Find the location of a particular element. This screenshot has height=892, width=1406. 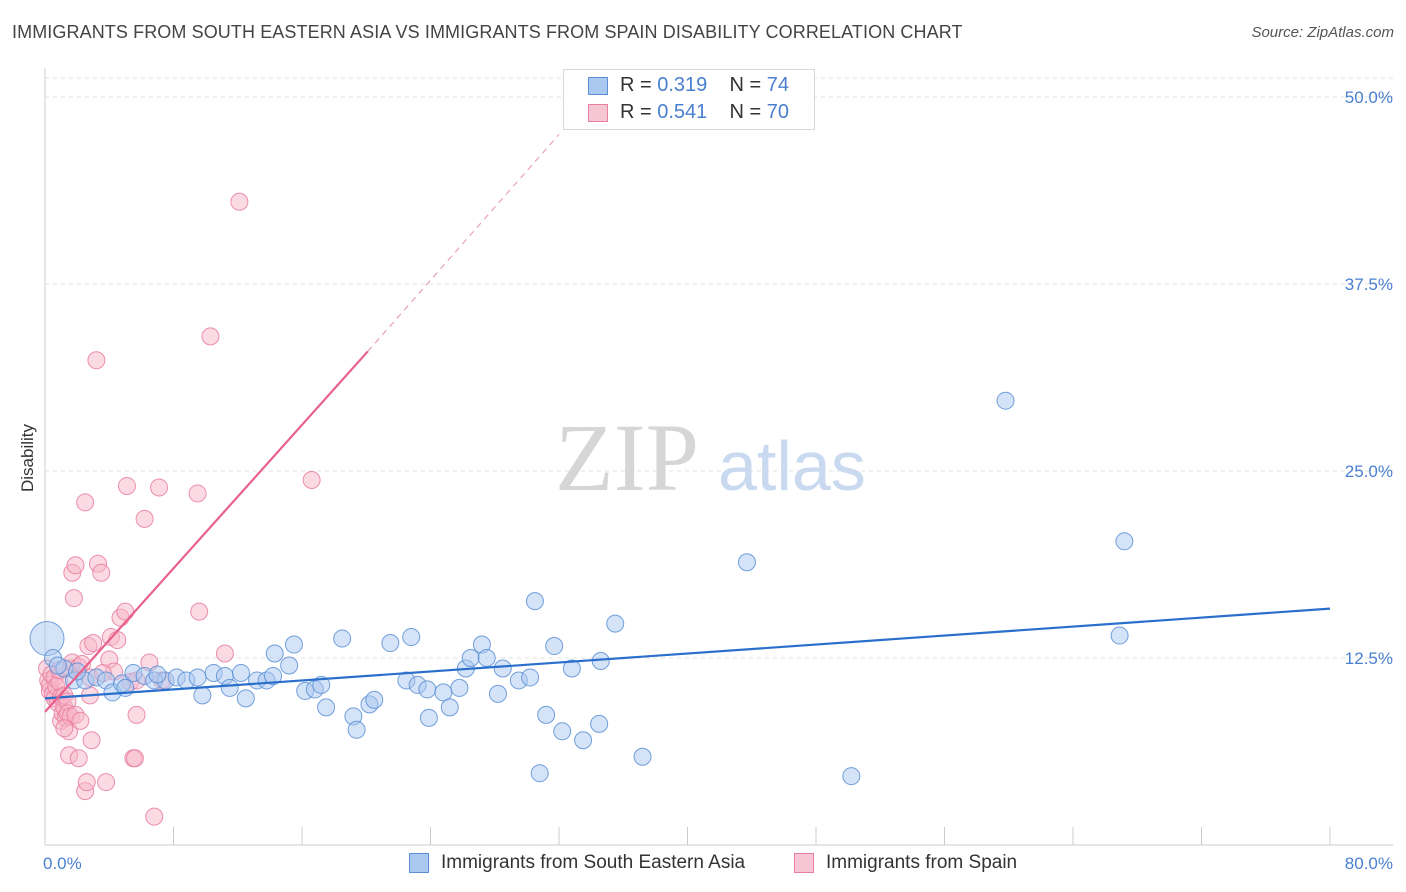

watermark-zip: ZIP is located at coordinates (627, 457).